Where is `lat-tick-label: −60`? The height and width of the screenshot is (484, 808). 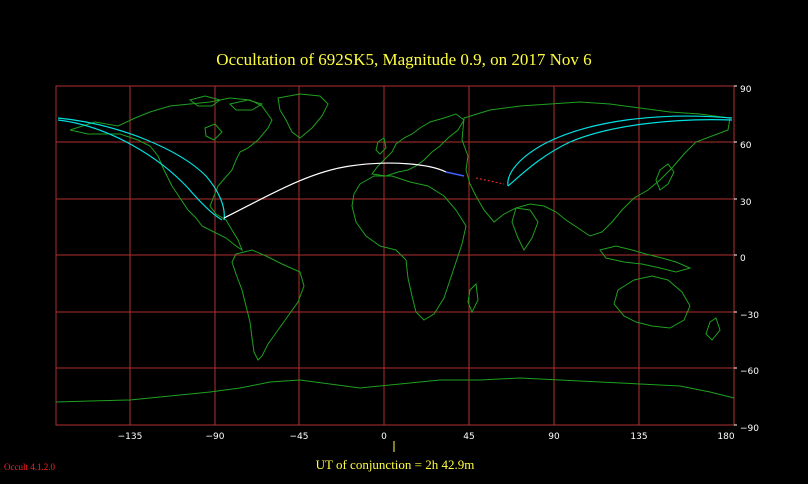 lat-tick-label: −60 is located at coordinates (749, 372).